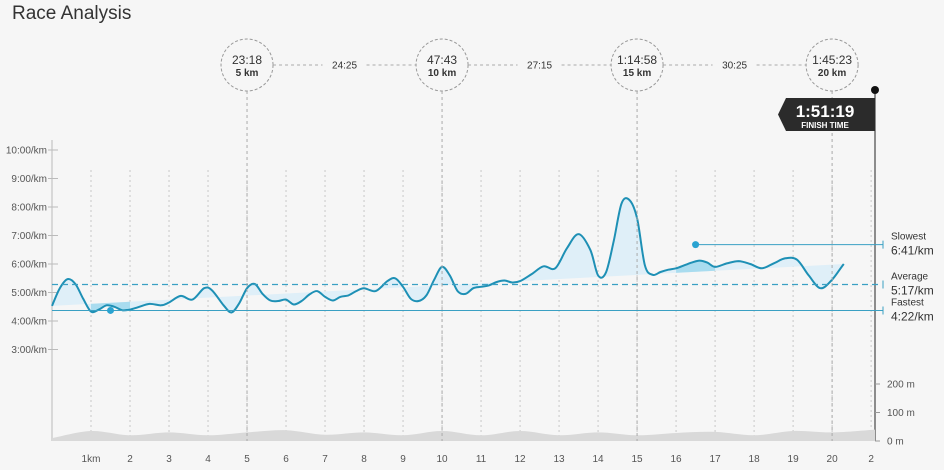 This screenshot has width=944, height=470. Describe the element at coordinates (29, 293) in the screenshot. I see `y-tick-label: 5:00/km` at that location.